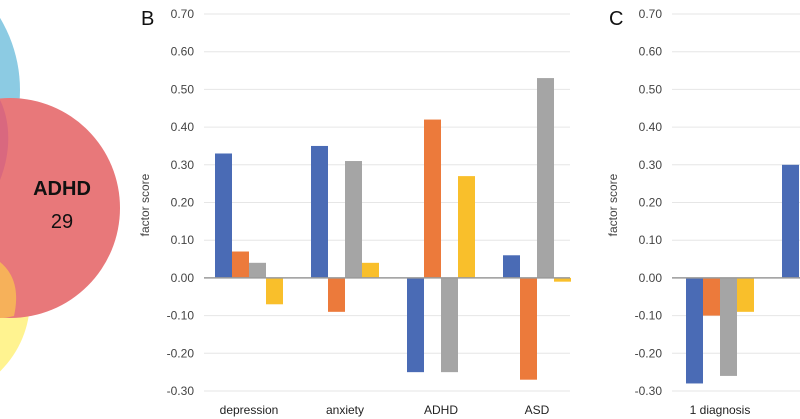  Describe the element at coordinates (537, 410) in the screenshot. I see `category-label: ASD` at that location.